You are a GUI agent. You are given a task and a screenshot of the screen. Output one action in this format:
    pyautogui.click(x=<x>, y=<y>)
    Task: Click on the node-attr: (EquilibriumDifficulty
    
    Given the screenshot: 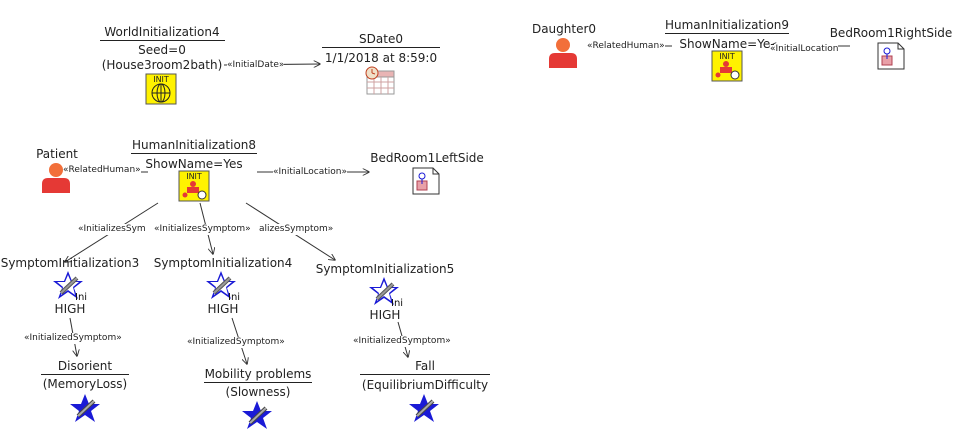 What is the action you would take?
    pyautogui.click(x=425, y=385)
    